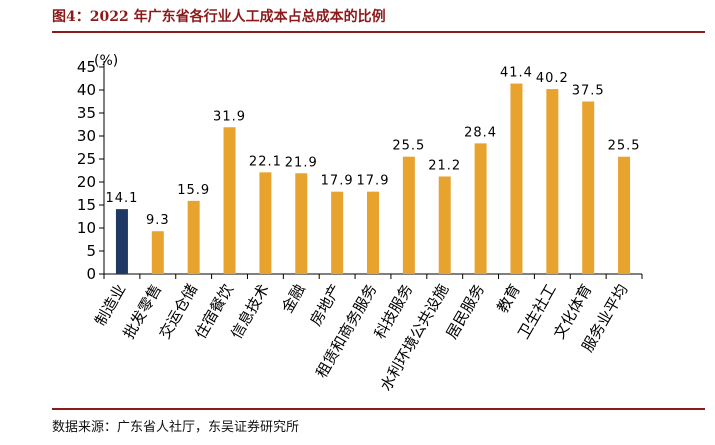 Image resolution: width=715 pixels, height=445 pixels. Describe the element at coordinates (110, 305) in the screenshot. I see `category-label: 制造业` at that location.